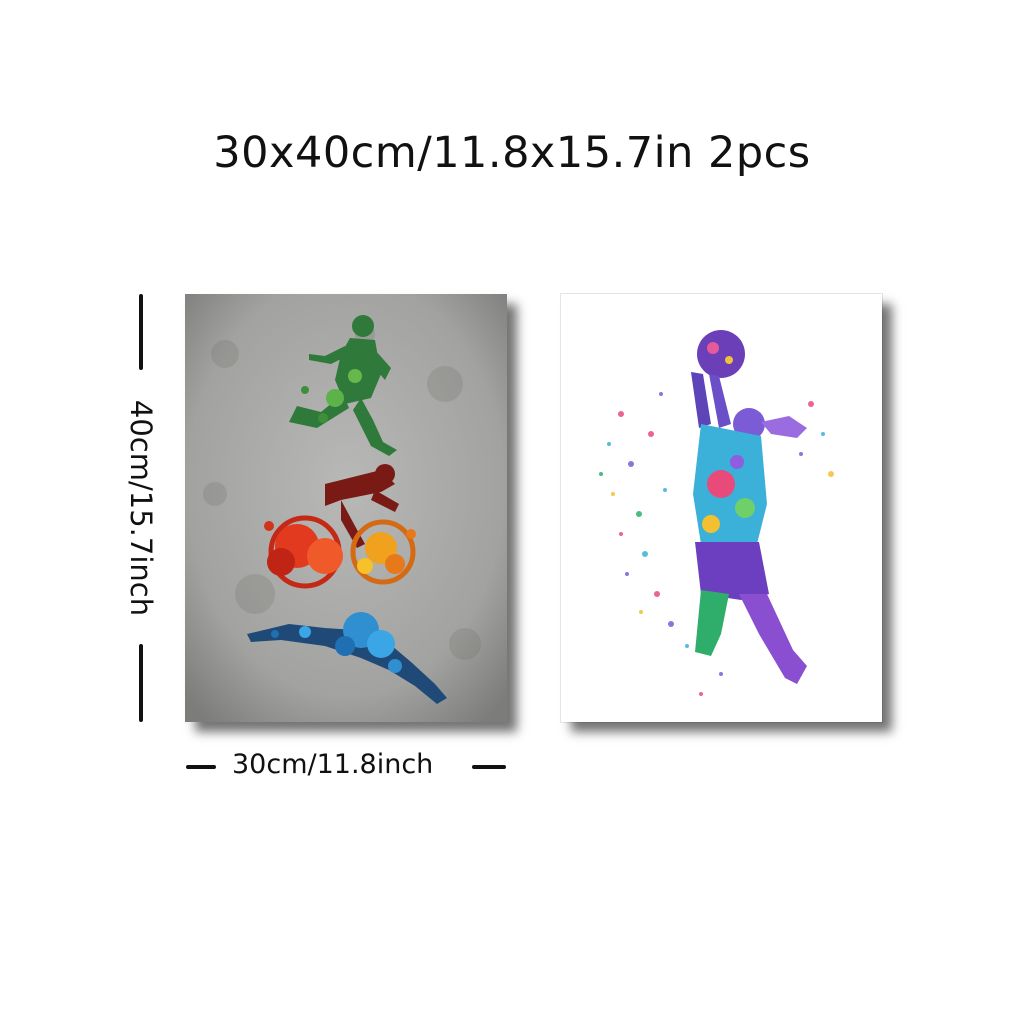 The height and width of the screenshot is (1024, 1024). I want to click on cyclist-figure, so click(340, 526).